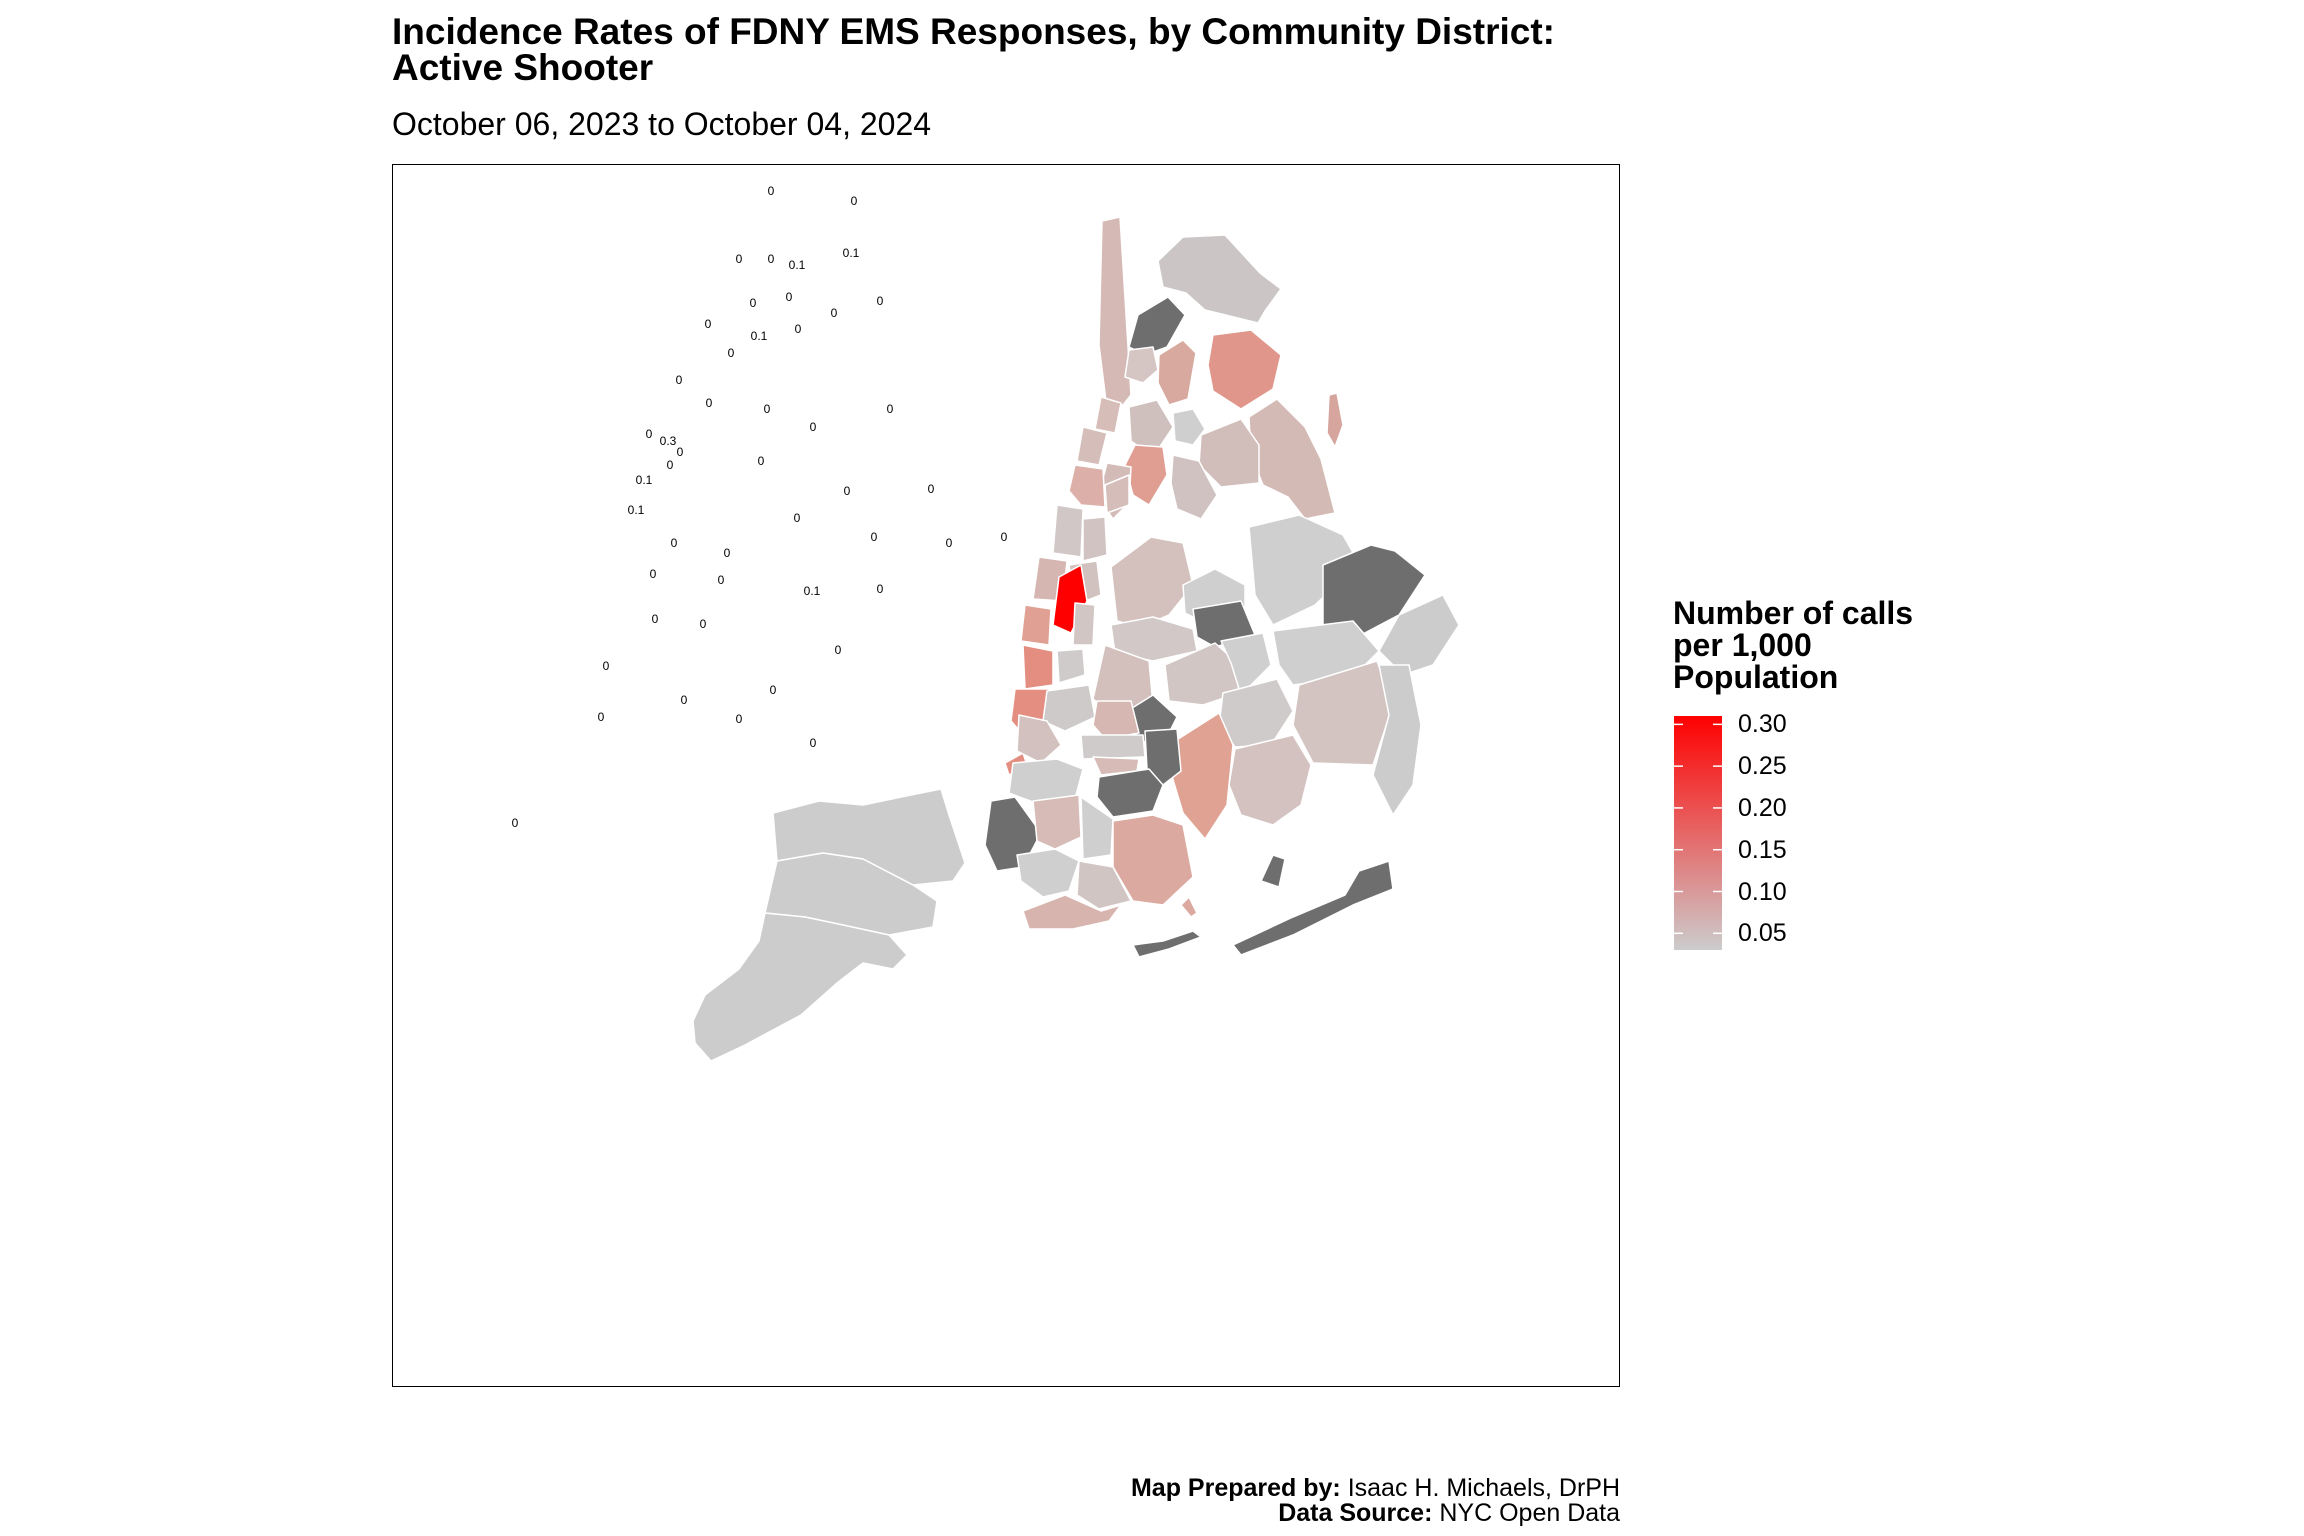 The width and height of the screenshot is (2304, 1536). What do you see at coordinates (1036, 625) in the screenshot?
I see `district-mn-chelsea` at bounding box center [1036, 625].